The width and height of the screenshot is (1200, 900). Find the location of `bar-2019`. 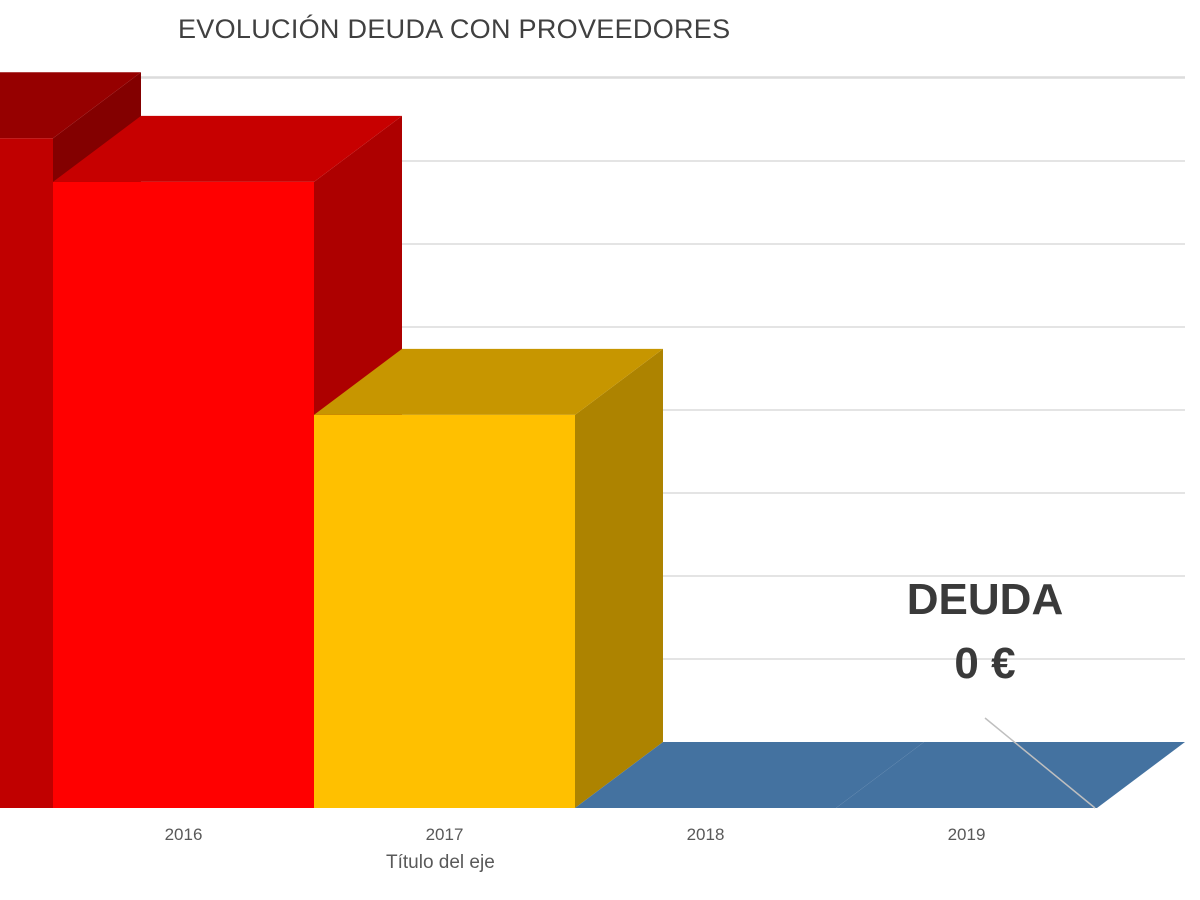

bar-2019 is located at coordinates (1010, 775).